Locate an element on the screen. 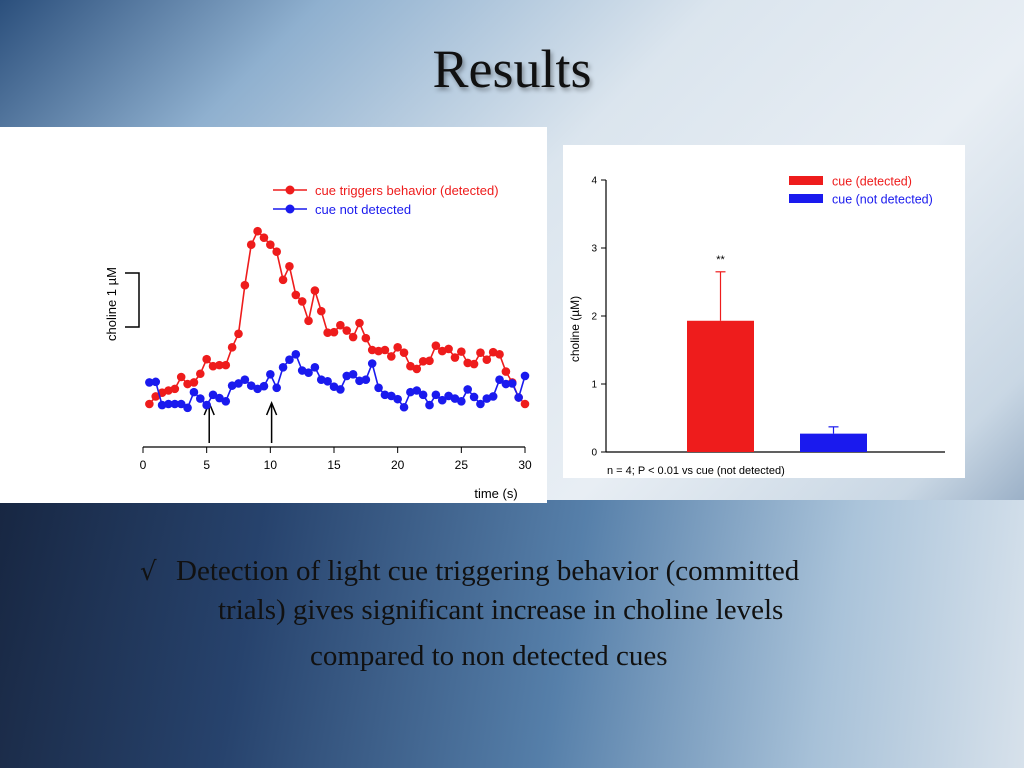 This screenshot has width=1024, height=768. bullet-line-3: compared to non detected cues is located at coordinates (489, 656).